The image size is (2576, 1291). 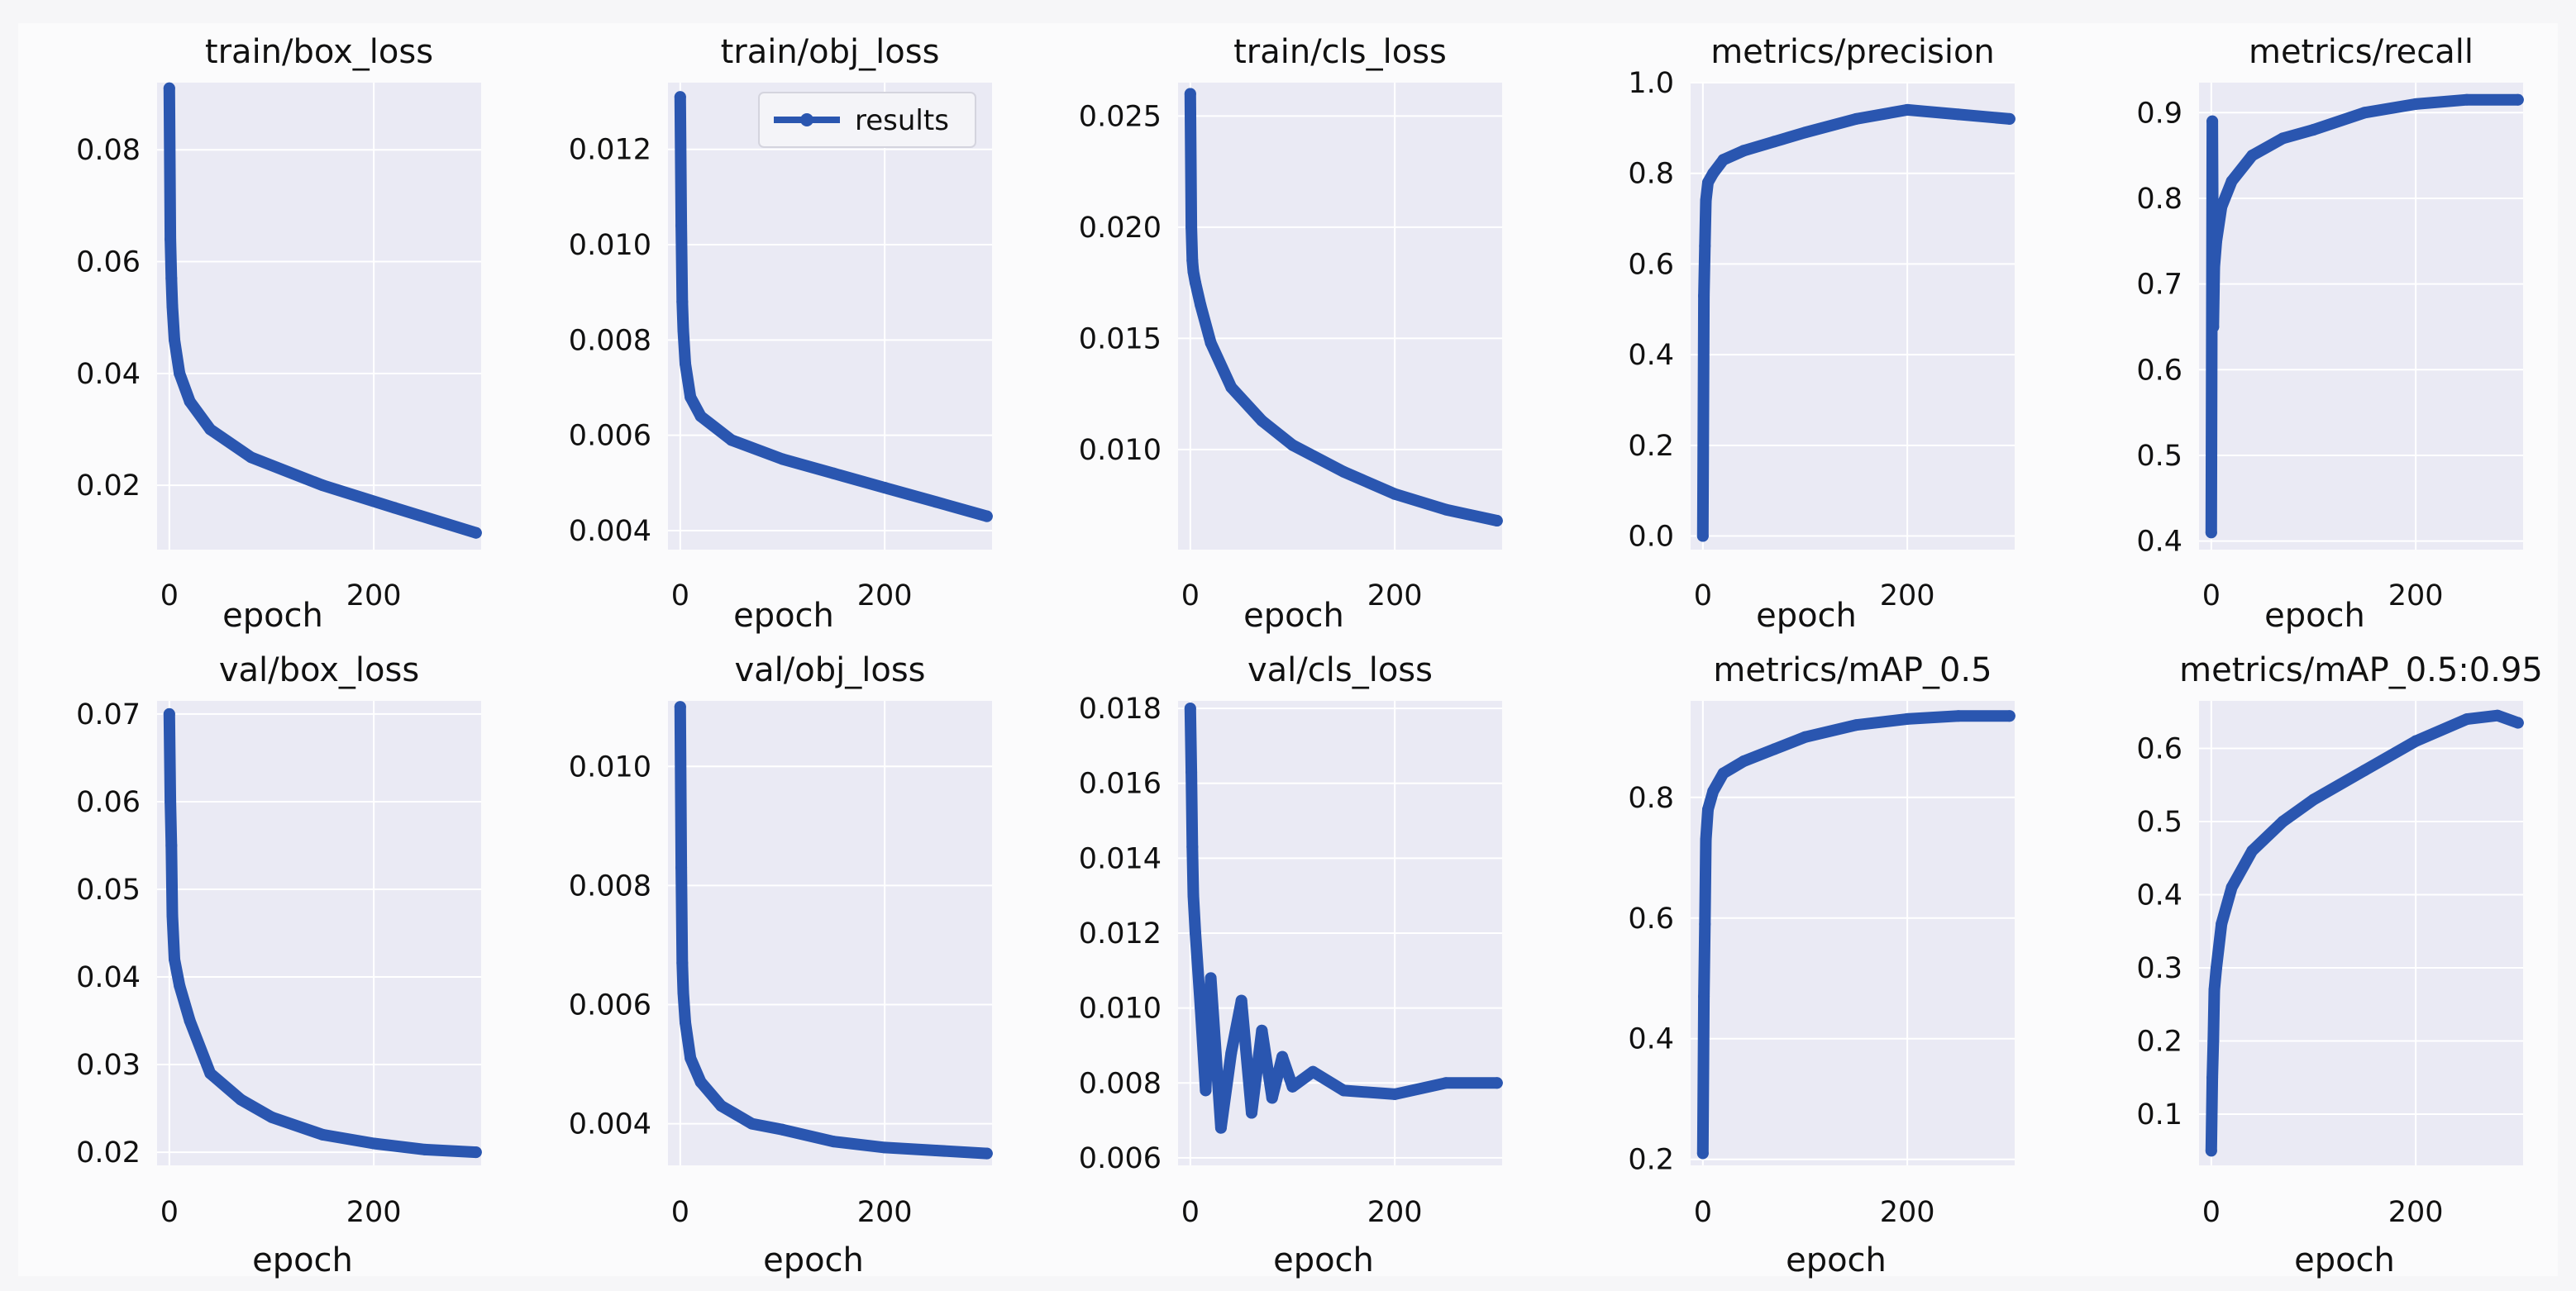 I want to click on y-tick-label: 0.012, so click(x=1120, y=933).